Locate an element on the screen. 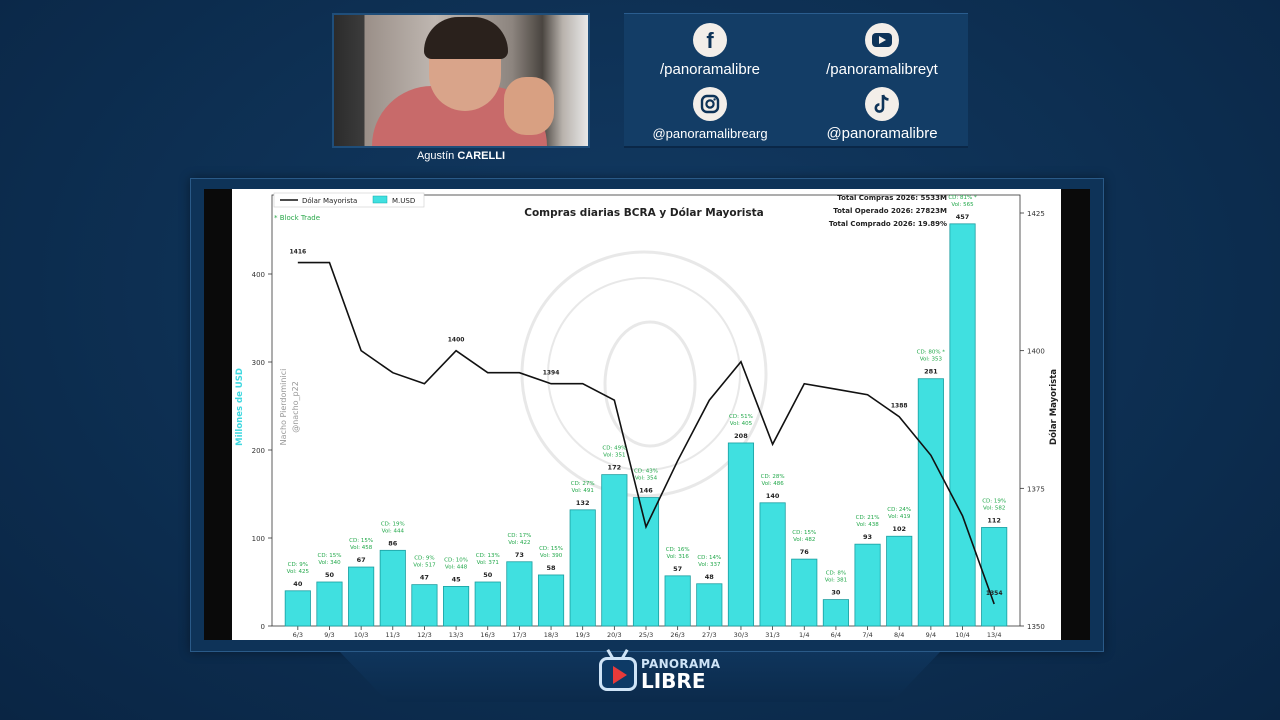  bar-vol-label: Vol: 486 is located at coordinates (772, 484).